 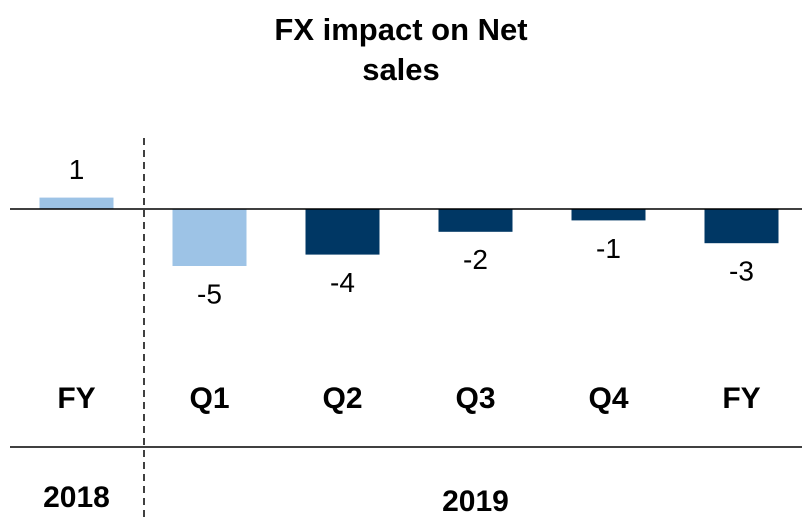 I want to click on x-tick-label: Q4, so click(x=608, y=398).